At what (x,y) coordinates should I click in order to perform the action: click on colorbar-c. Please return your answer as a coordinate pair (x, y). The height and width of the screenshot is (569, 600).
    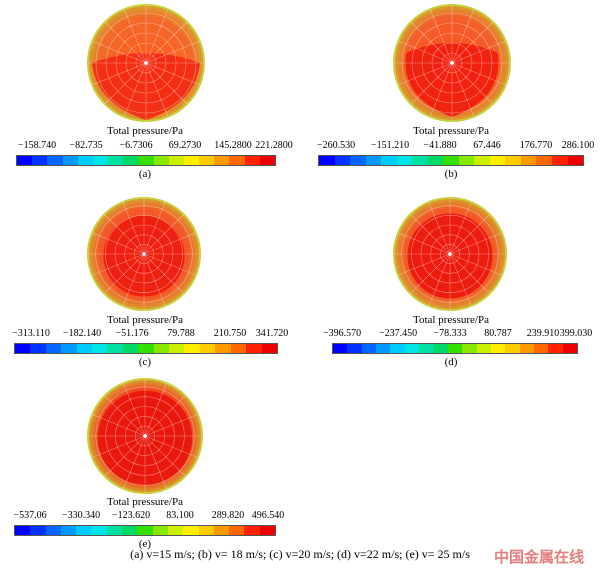
    Looking at the image, I should click on (146, 348).